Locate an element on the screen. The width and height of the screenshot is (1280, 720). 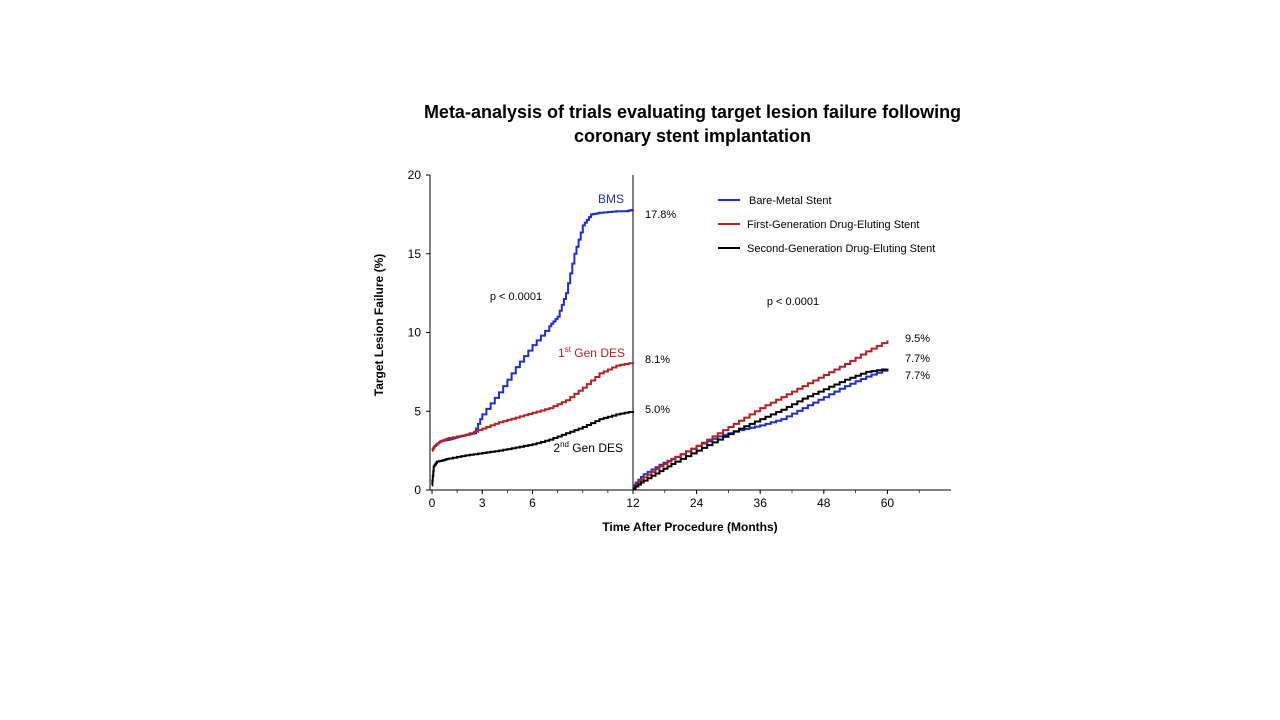
series-label-bms: BMS is located at coordinates (611, 199).